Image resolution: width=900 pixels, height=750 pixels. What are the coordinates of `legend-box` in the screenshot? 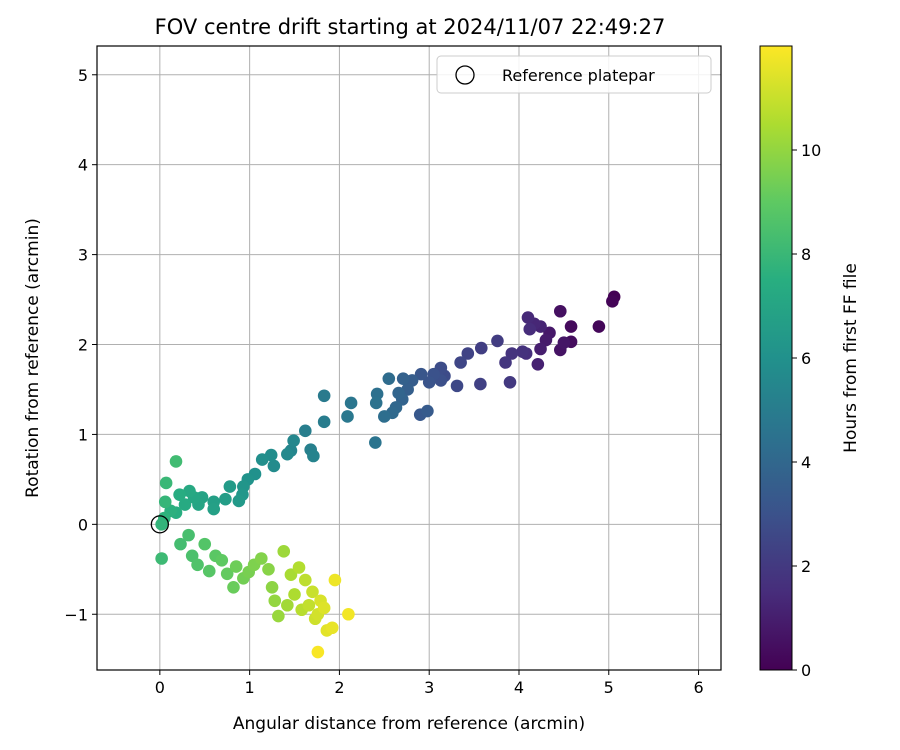 It's located at (574, 74).